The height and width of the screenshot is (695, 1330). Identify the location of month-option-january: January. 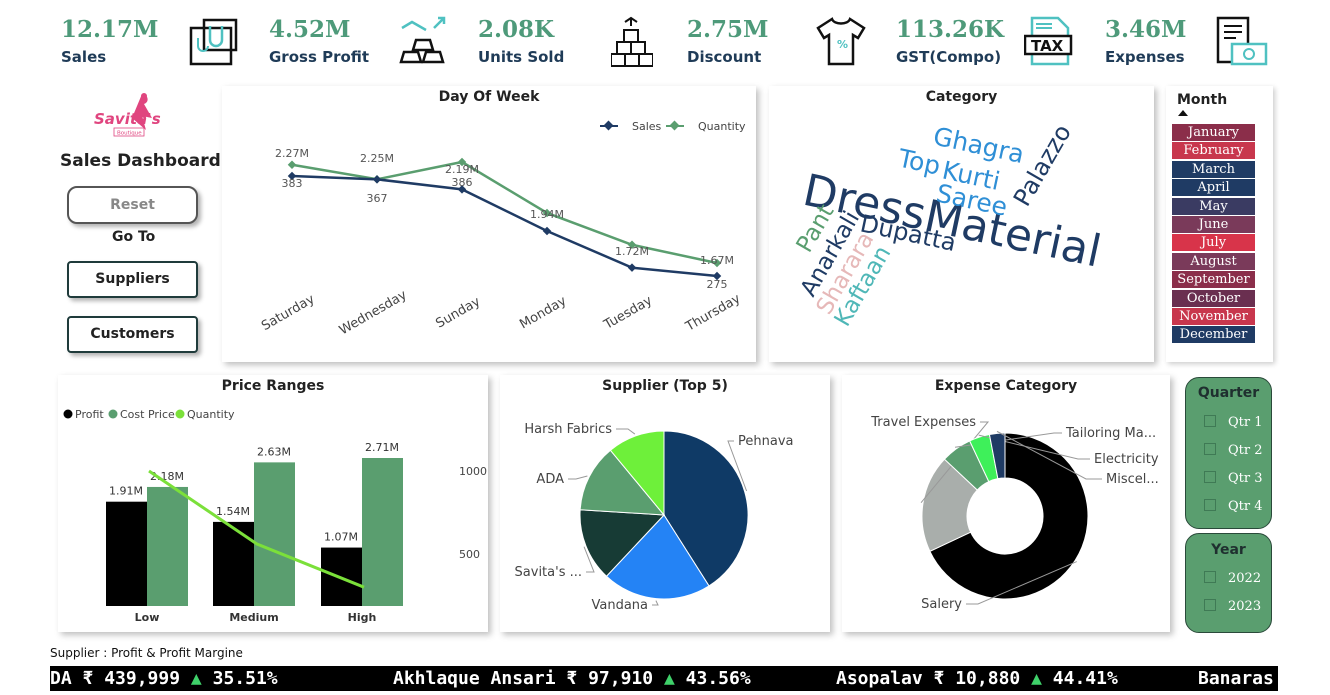
(1213, 132).